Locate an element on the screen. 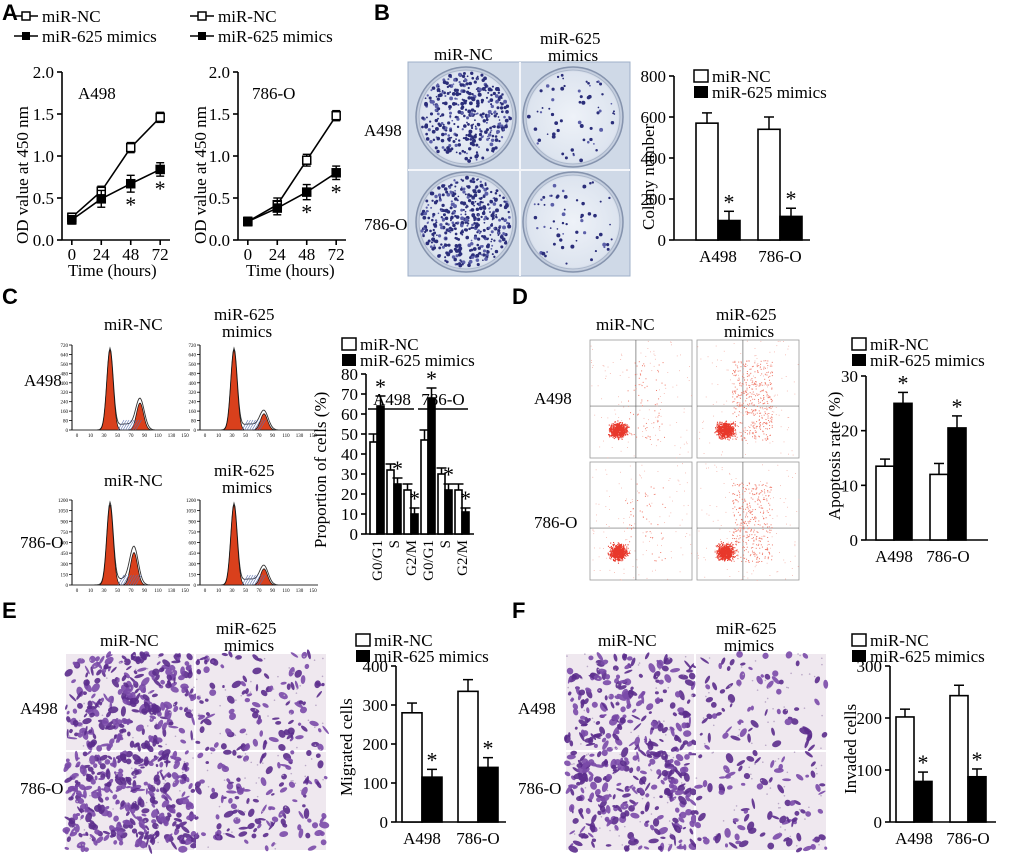  y-tick-label: 200 is located at coordinates (654, 199).